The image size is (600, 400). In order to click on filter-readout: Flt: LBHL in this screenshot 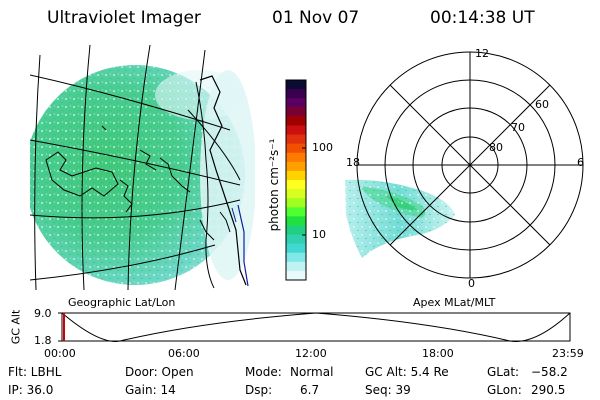, I will do `click(35, 372)`.